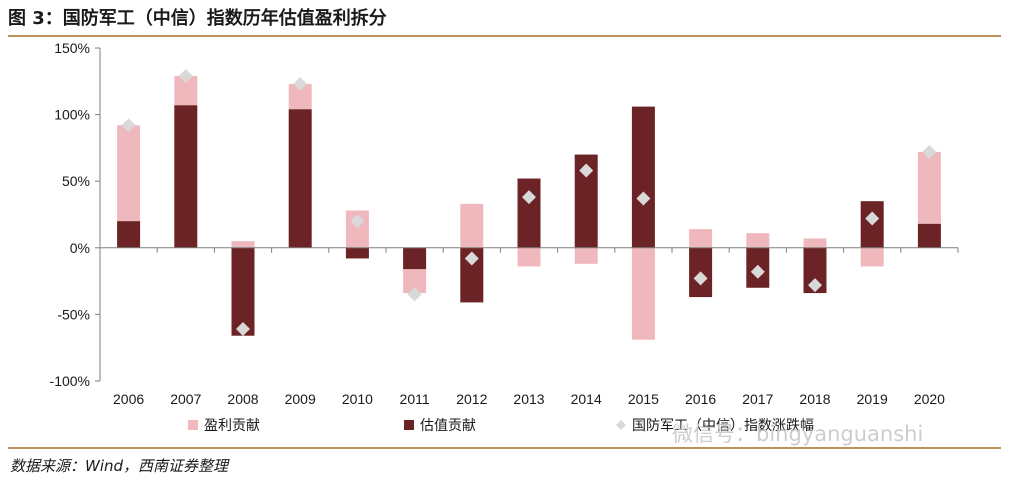 Image resolution: width=1017 pixels, height=481 pixels. What do you see at coordinates (504, 448) in the screenshot?
I see `bottom-rule` at bounding box center [504, 448].